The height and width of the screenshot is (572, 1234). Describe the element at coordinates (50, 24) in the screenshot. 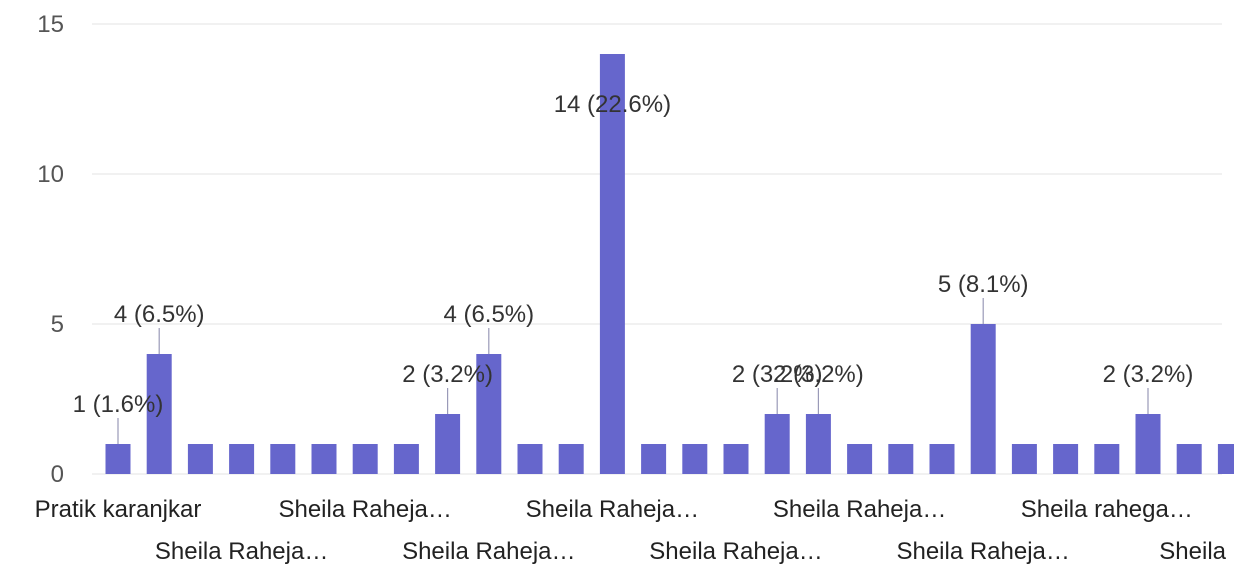

I see `y-tick-label: 15` at that location.